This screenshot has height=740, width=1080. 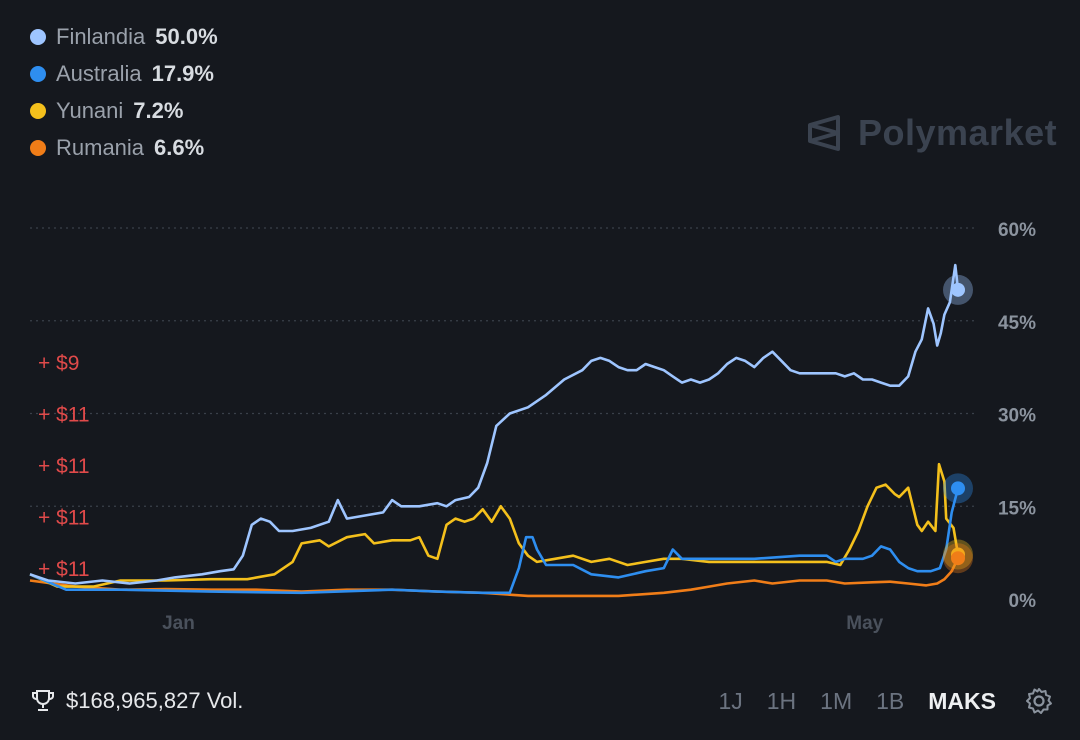 I want to click on legend-value: 7.2%, so click(x=158, y=110).